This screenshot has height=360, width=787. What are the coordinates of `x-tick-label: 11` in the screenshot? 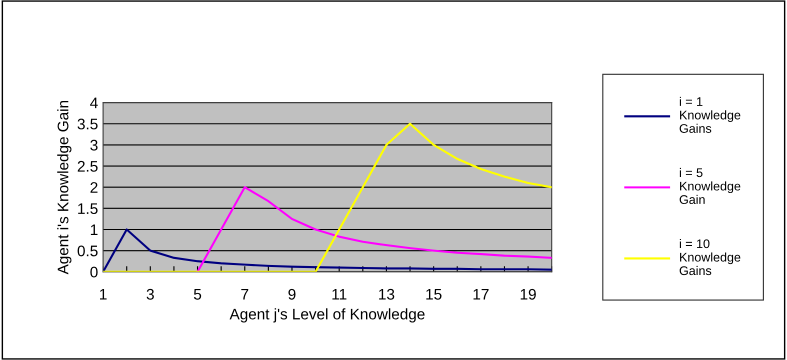 It's located at (339, 294).